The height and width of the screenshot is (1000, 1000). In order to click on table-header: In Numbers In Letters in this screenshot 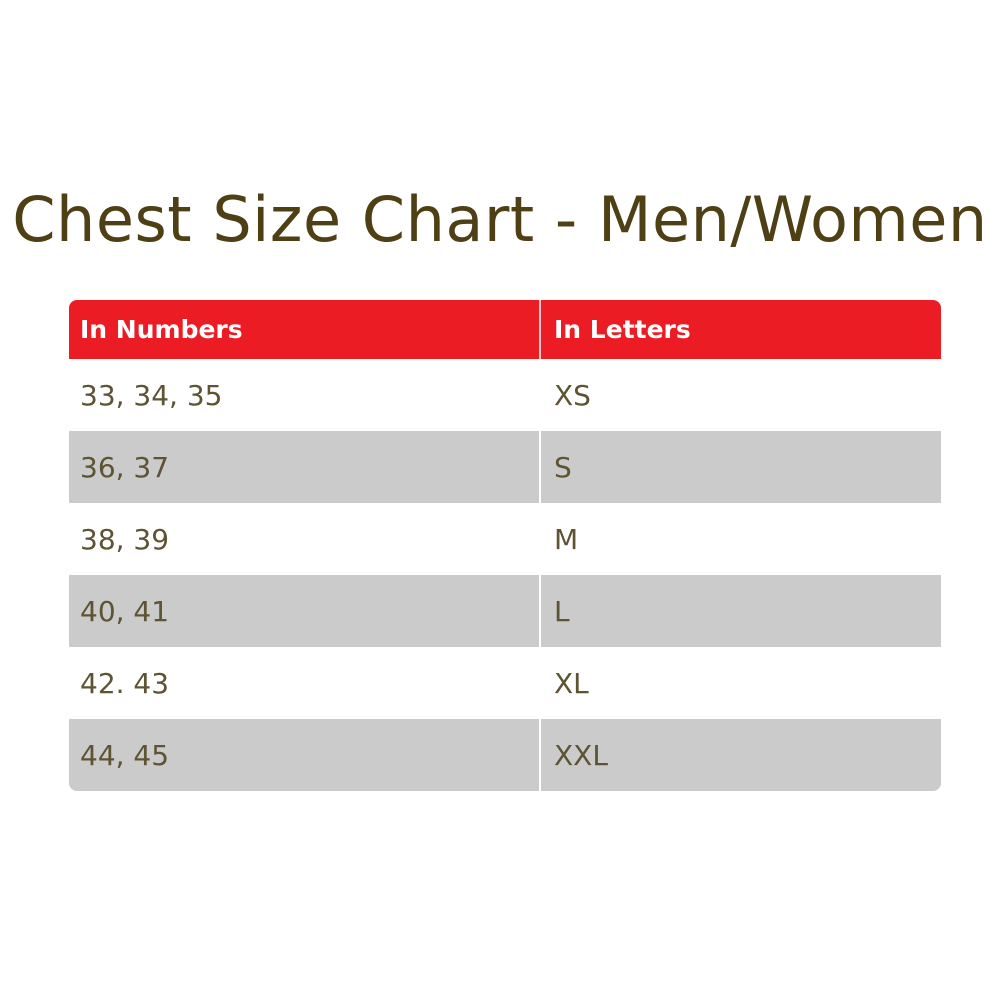, I will do `click(505, 329)`.